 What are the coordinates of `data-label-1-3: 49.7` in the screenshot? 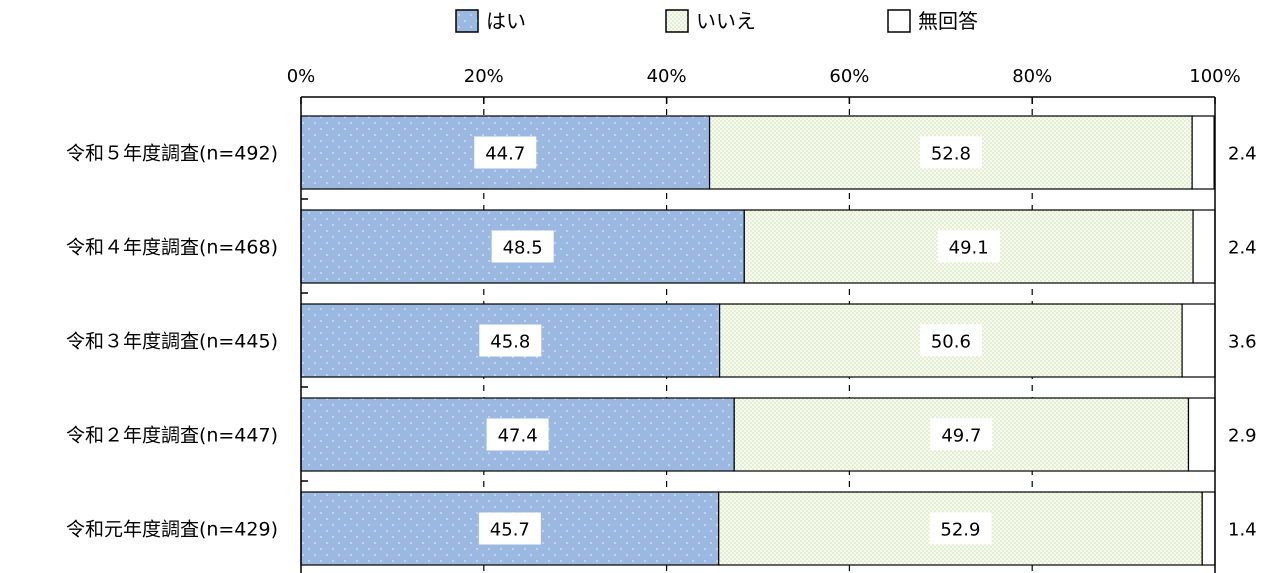 It's located at (961, 436).